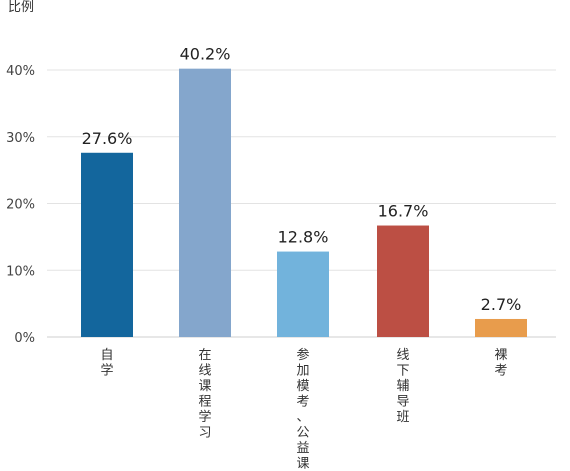 The width and height of the screenshot is (570, 471). Describe the element at coordinates (24, 338) in the screenshot. I see `y-tick-label: 0%` at that location.